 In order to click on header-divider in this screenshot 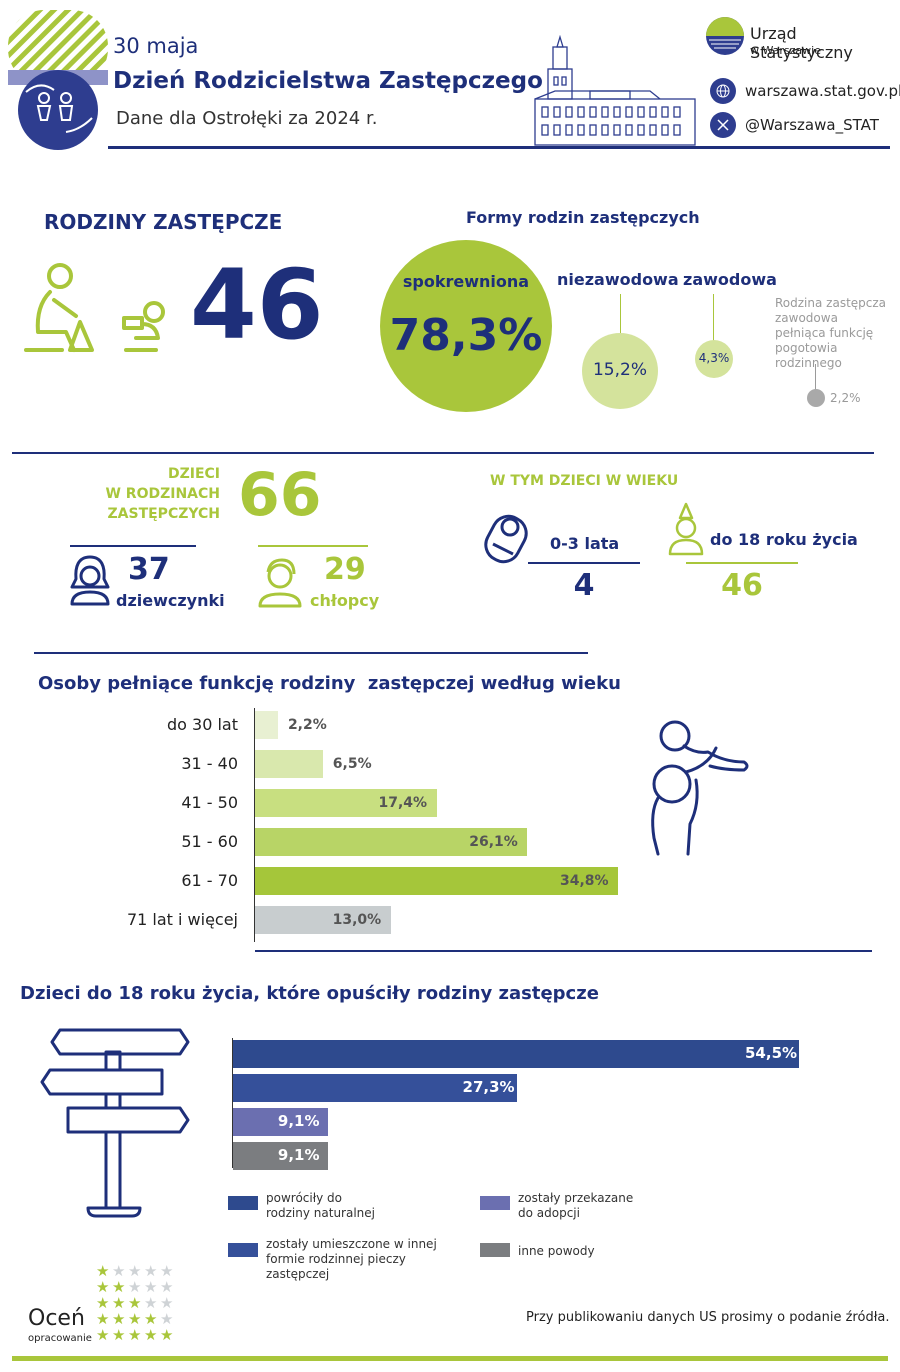, I will do `click(499, 147)`.